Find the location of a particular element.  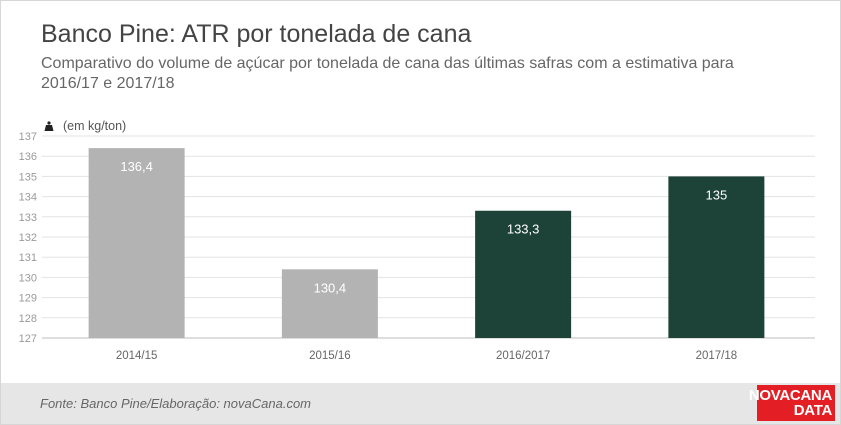

data-label: 135 is located at coordinates (717, 194).